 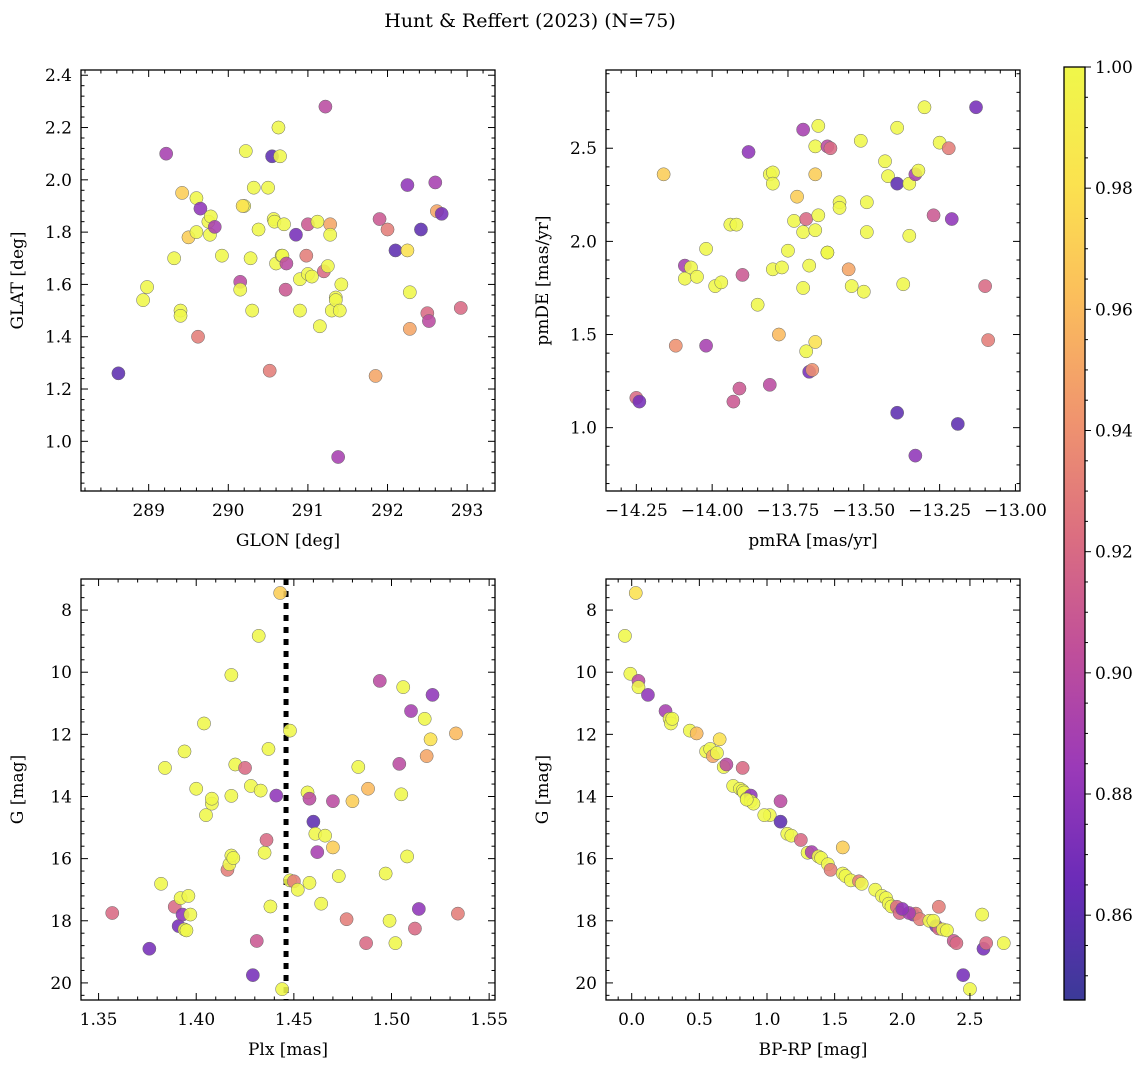 I want to click on y-tick-label: 2.0, so click(x=58, y=181).